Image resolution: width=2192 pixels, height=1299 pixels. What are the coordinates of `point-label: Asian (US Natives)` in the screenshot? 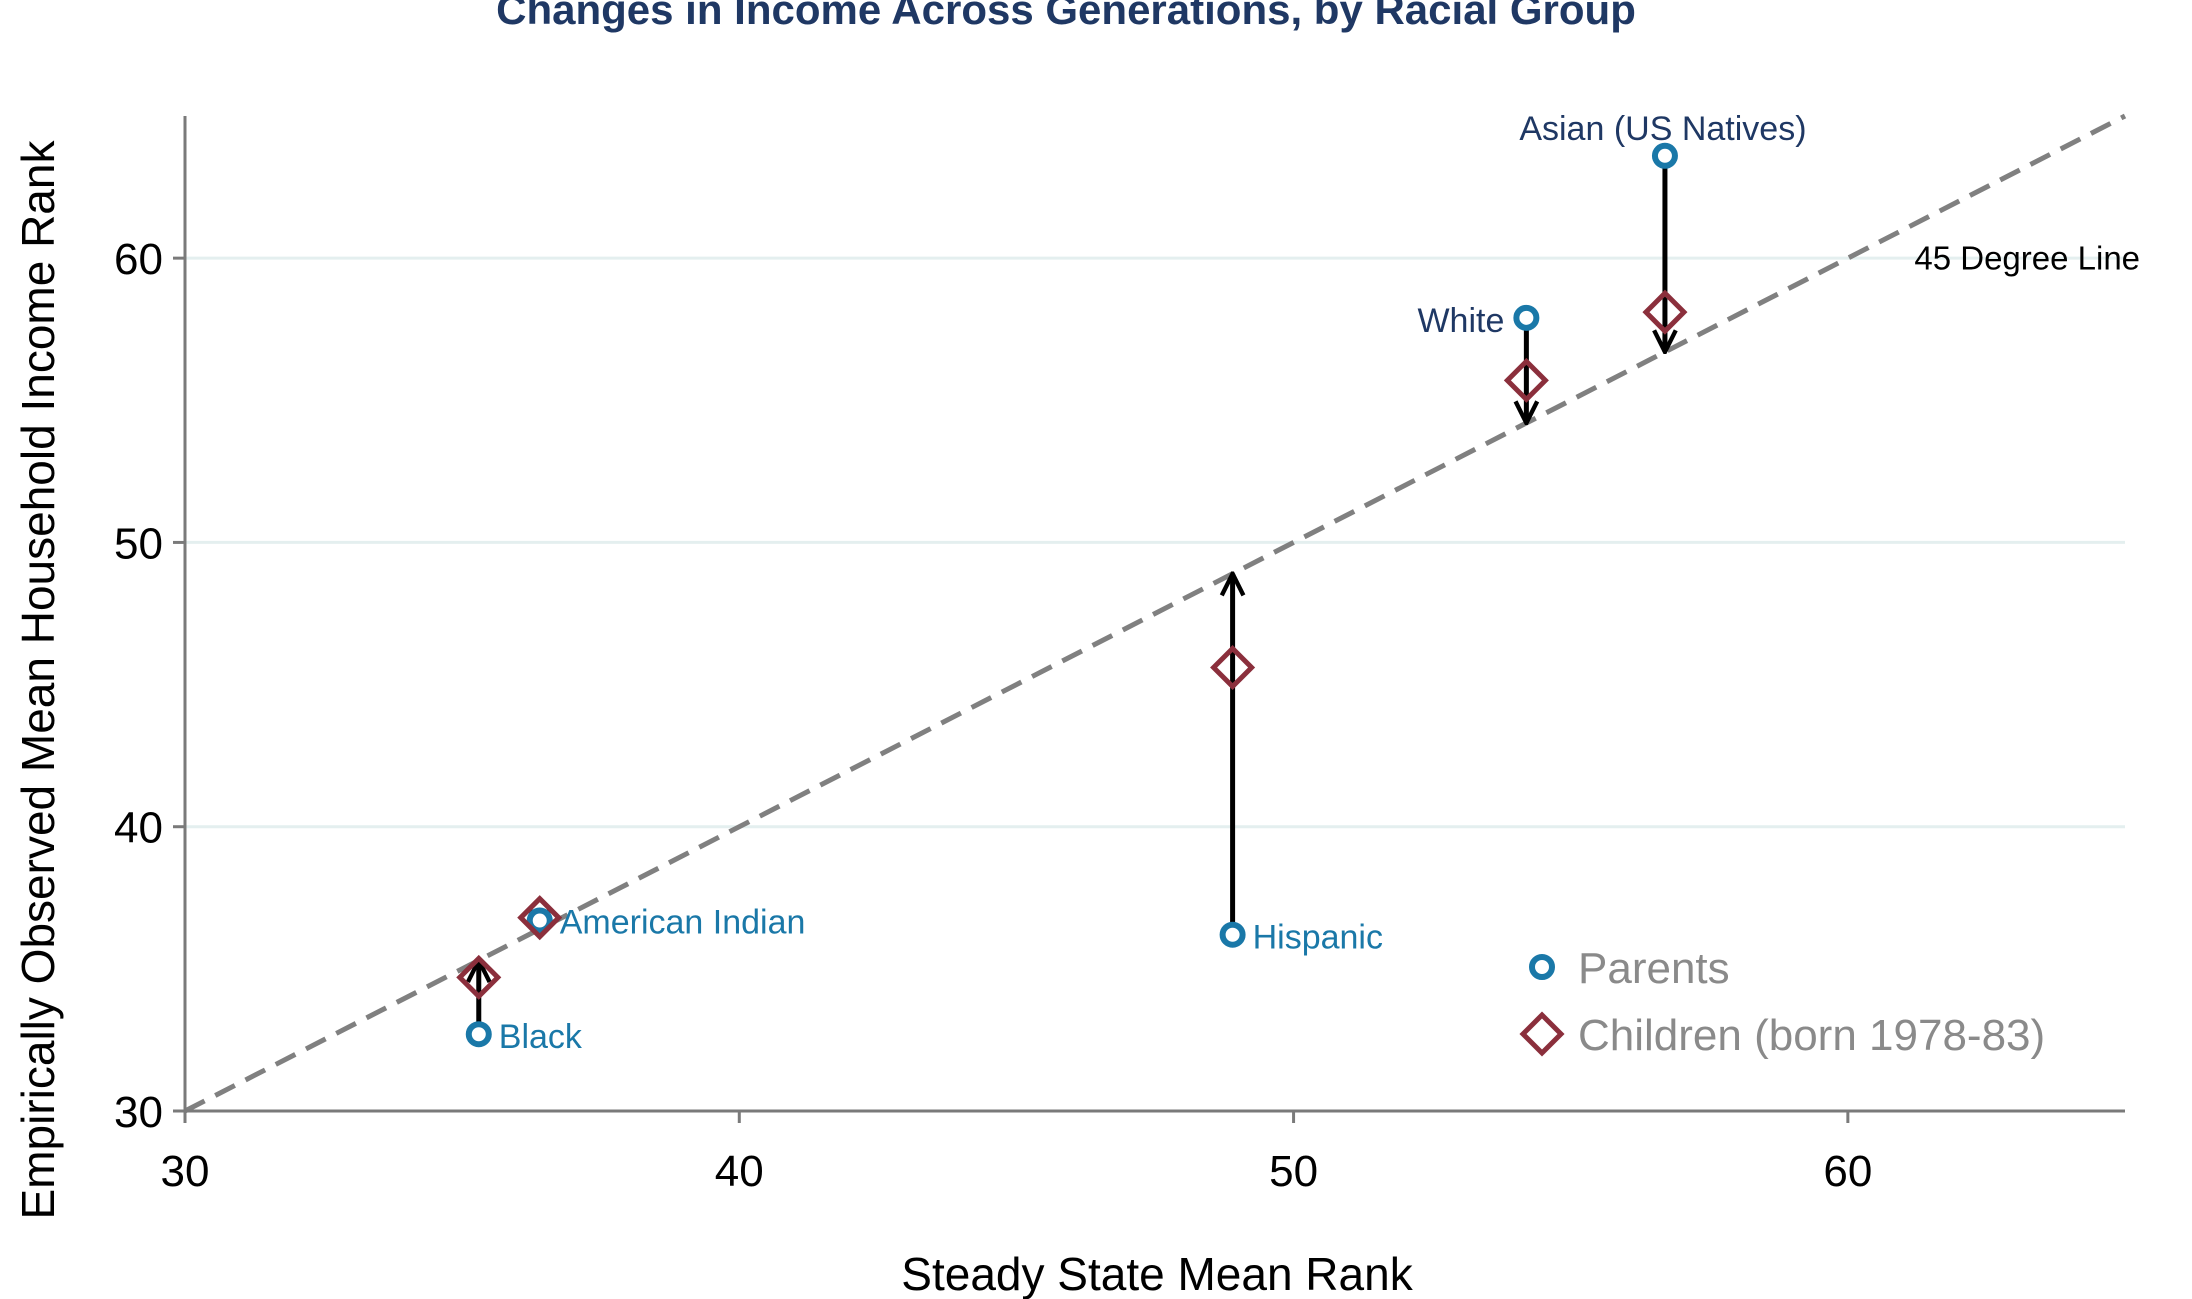 It's located at (1662, 129).